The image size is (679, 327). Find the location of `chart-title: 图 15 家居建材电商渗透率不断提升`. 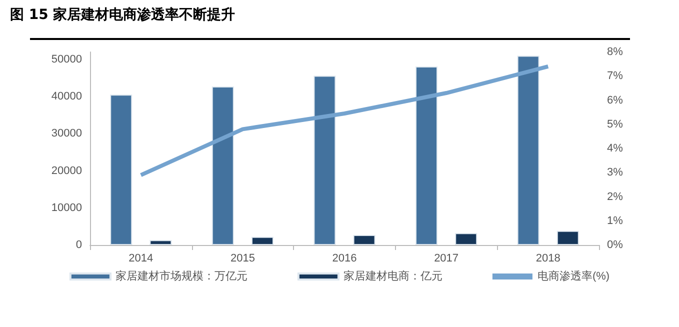

chart-title: 图 15 家居建材电商渗透率不断提升 is located at coordinates (123, 15).